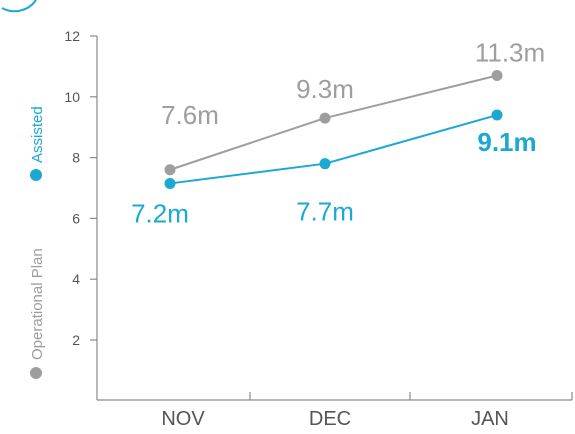 The image size is (575, 434). What do you see at coordinates (36, 373) in the screenshot?
I see `legend-marker-operational-plan` at bounding box center [36, 373].